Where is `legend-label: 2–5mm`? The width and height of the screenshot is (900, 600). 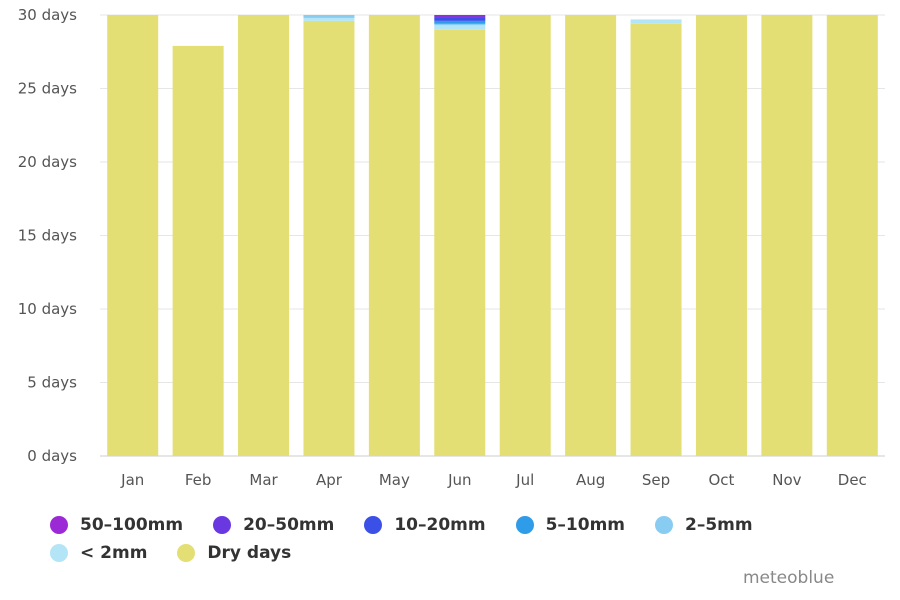 legend-label: 2–5mm is located at coordinates (719, 525).